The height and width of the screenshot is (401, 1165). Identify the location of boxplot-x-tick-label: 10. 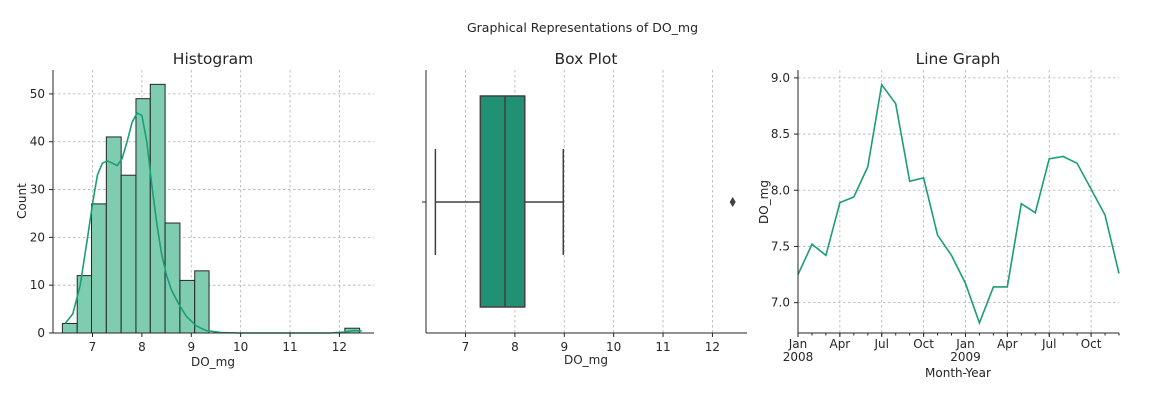
(613, 347).